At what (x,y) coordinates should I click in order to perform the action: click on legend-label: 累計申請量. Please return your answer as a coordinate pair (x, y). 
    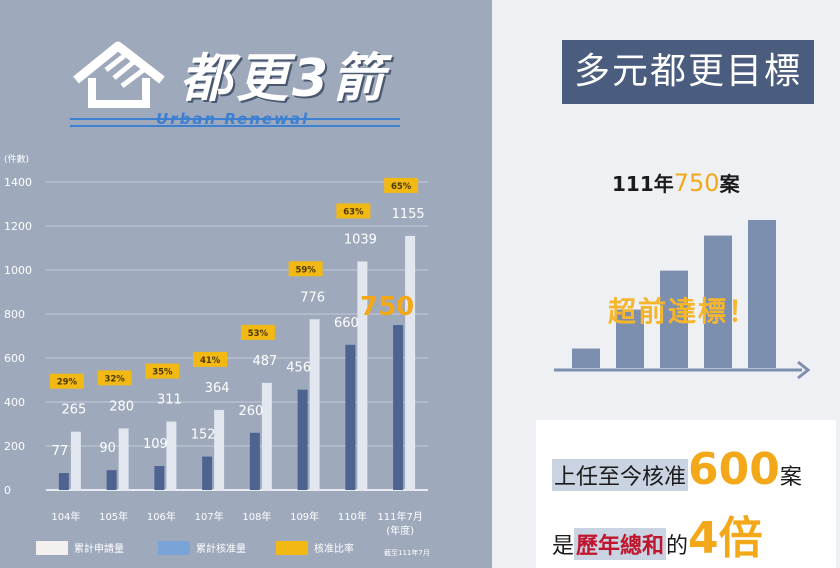
    Looking at the image, I should click on (99, 549).